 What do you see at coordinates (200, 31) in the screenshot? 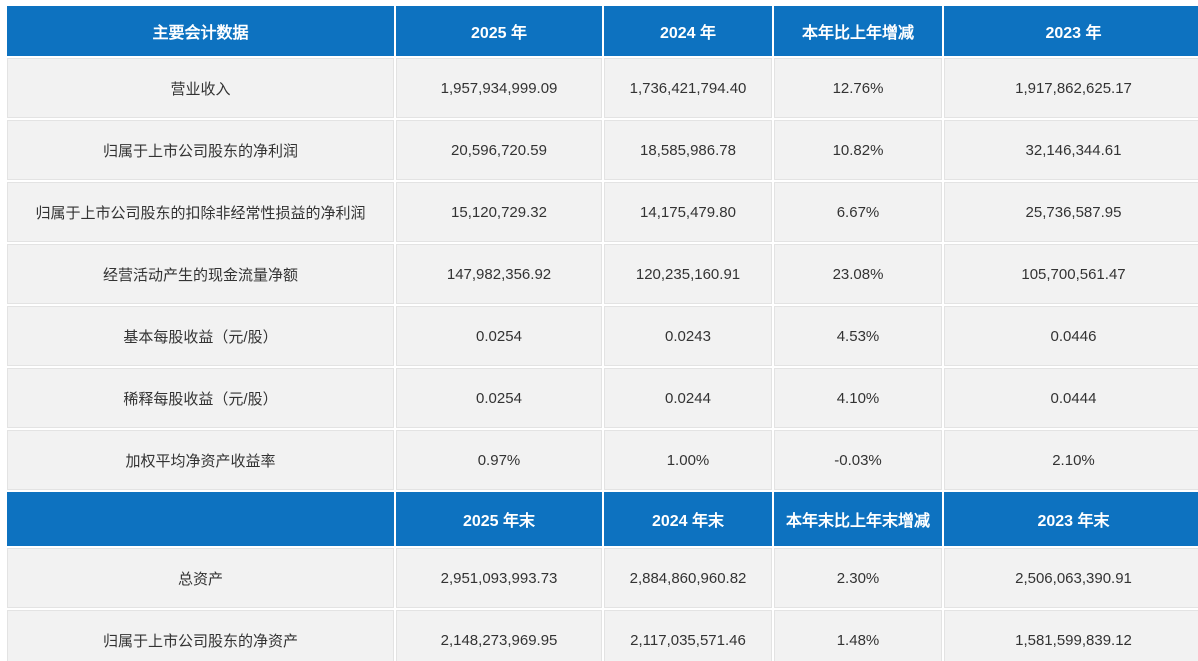
I see `header-main-label: 主要会计数据` at bounding box center [200, 31].